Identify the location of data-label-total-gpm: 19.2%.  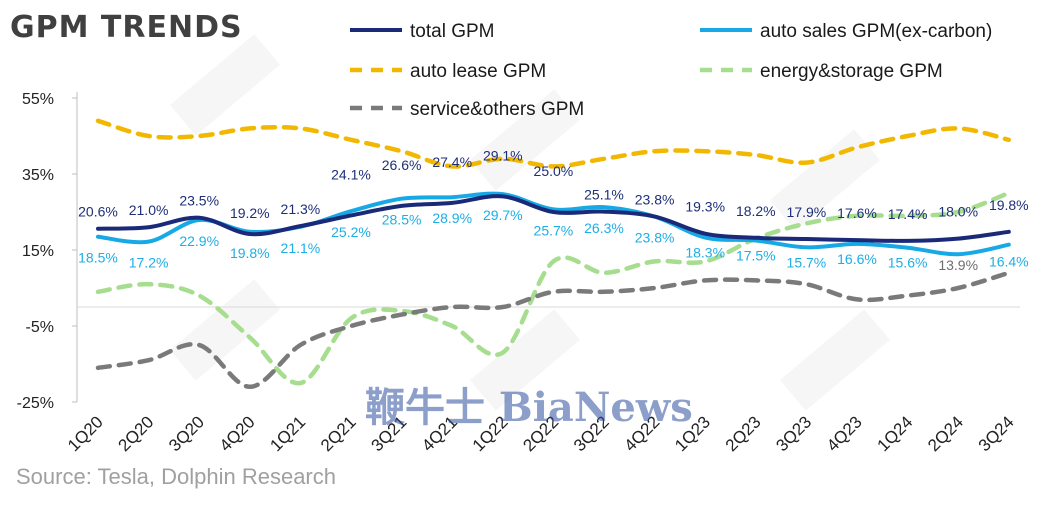
(250, 213).